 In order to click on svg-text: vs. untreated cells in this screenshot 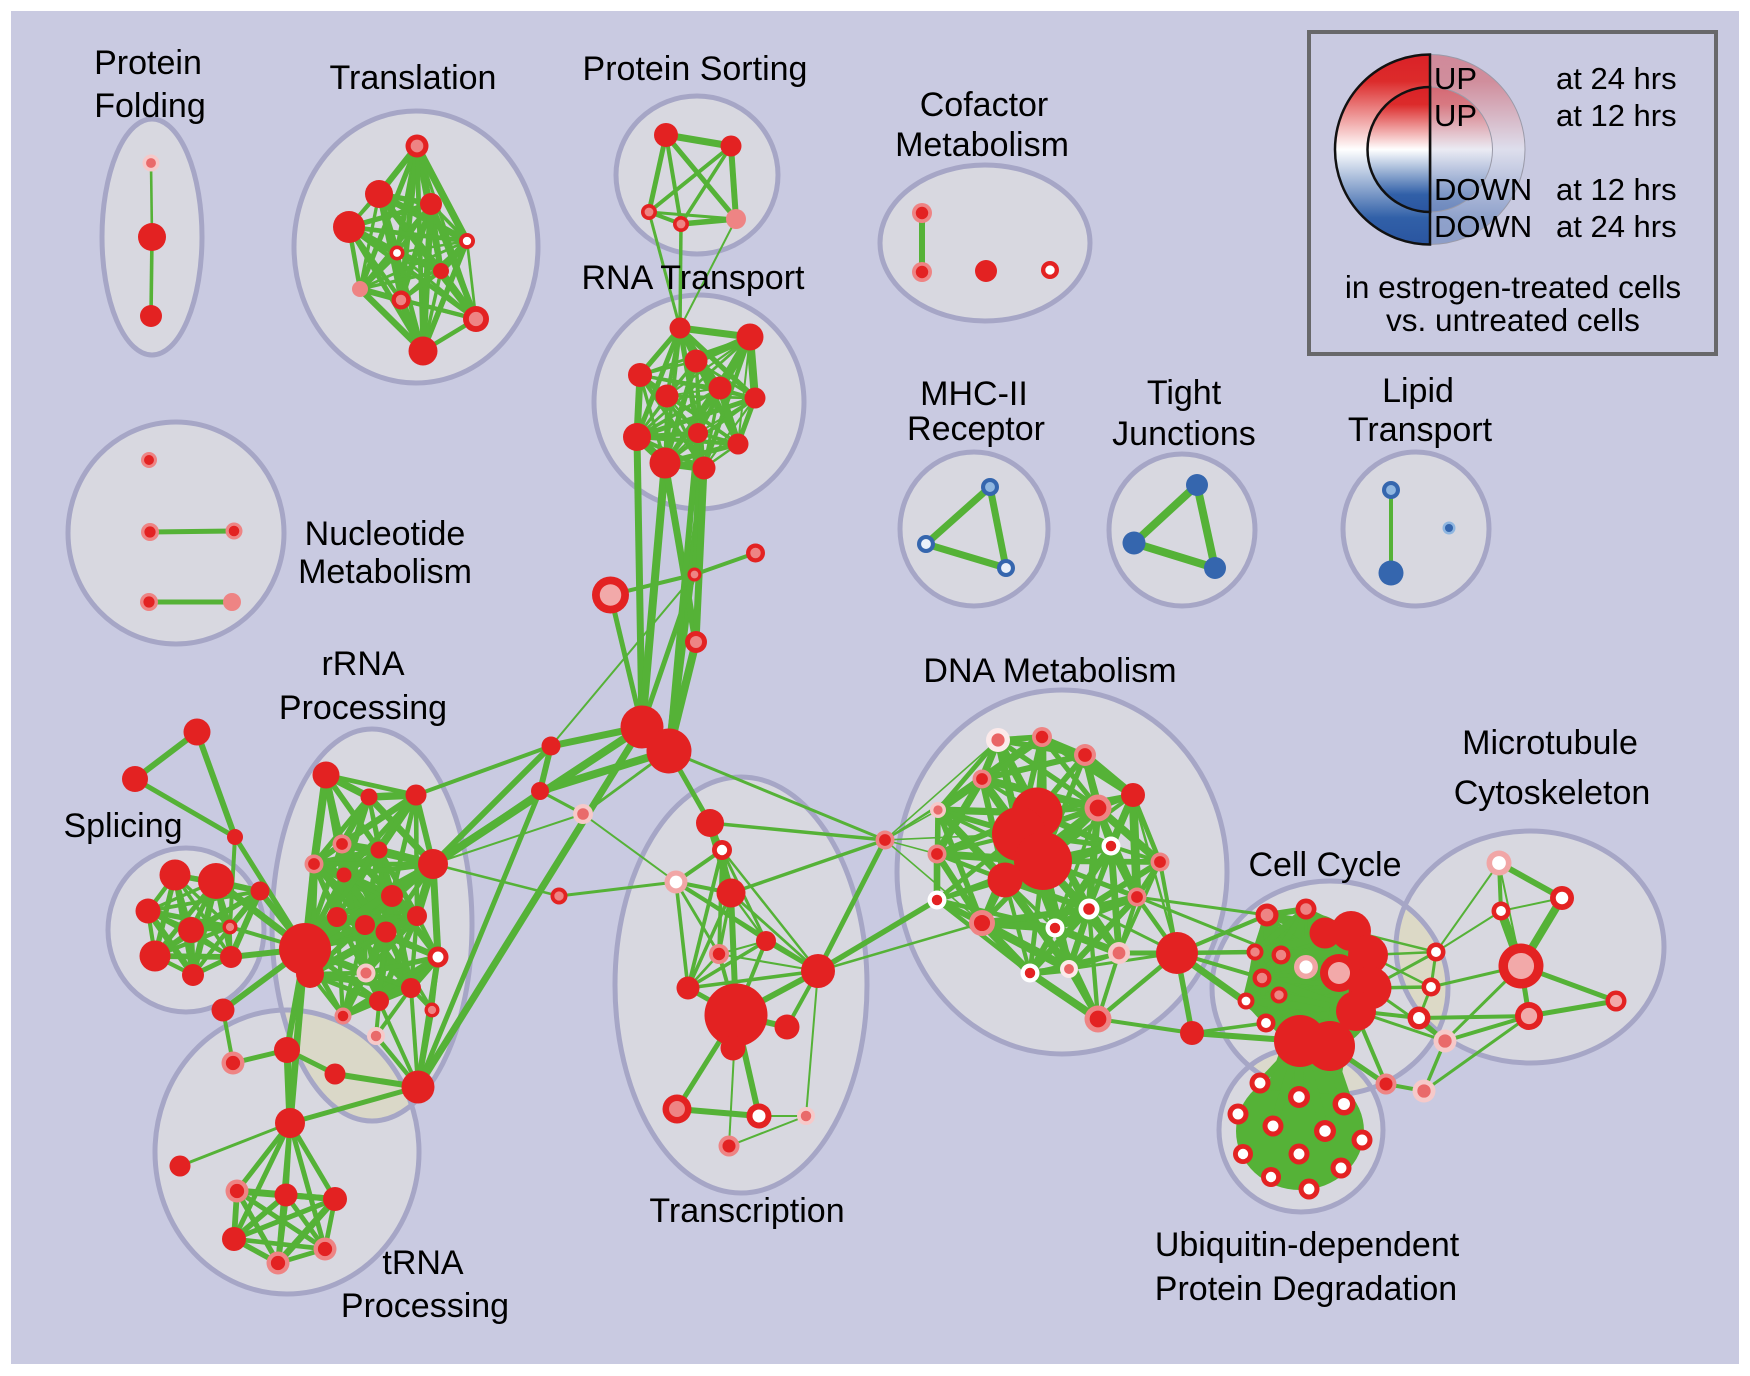, I will do `click(1513, 320)`.